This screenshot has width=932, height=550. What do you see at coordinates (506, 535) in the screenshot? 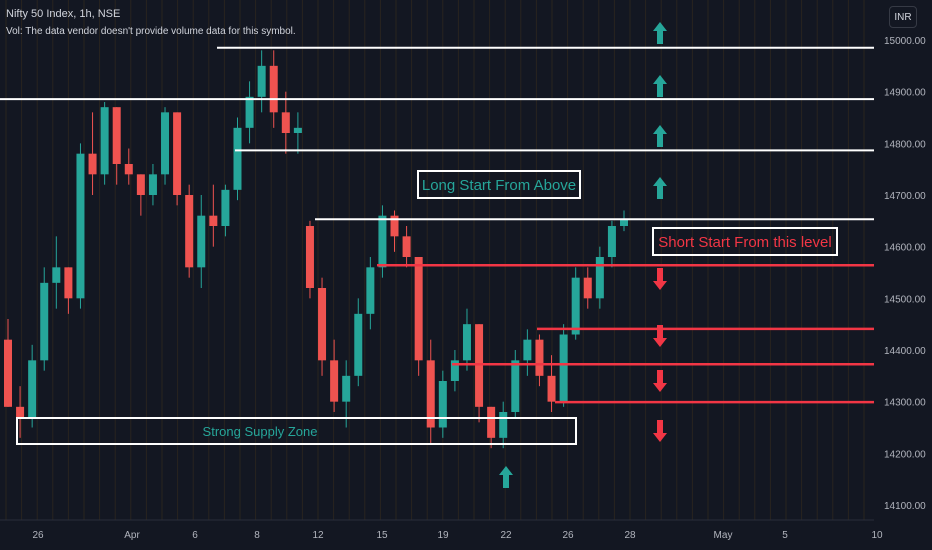
I see `x-tick-label: 22` at bounding box center [506, 535].